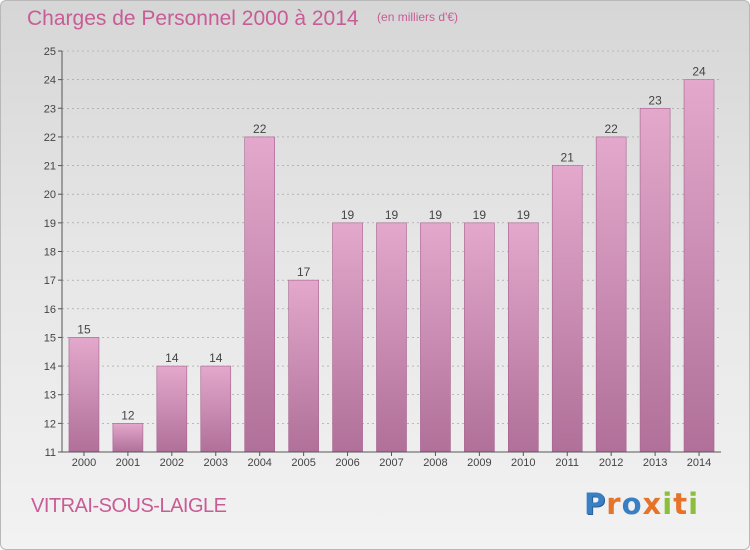 The width and height of the screenshot is (750, 550). What do you see at coordinates (418, 17) in the screenshot?
I see `chart-subtitle: (en milliers d'€)` at bounding box center [418, 17].